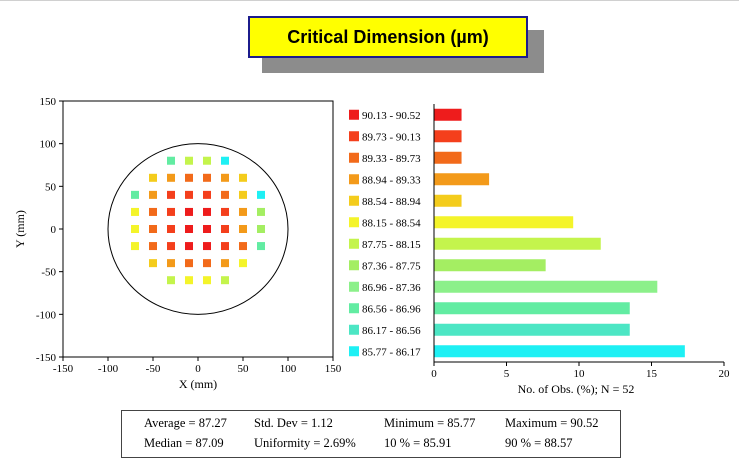  I want to click on y-tick-label-0: -150, so click(46, 358).